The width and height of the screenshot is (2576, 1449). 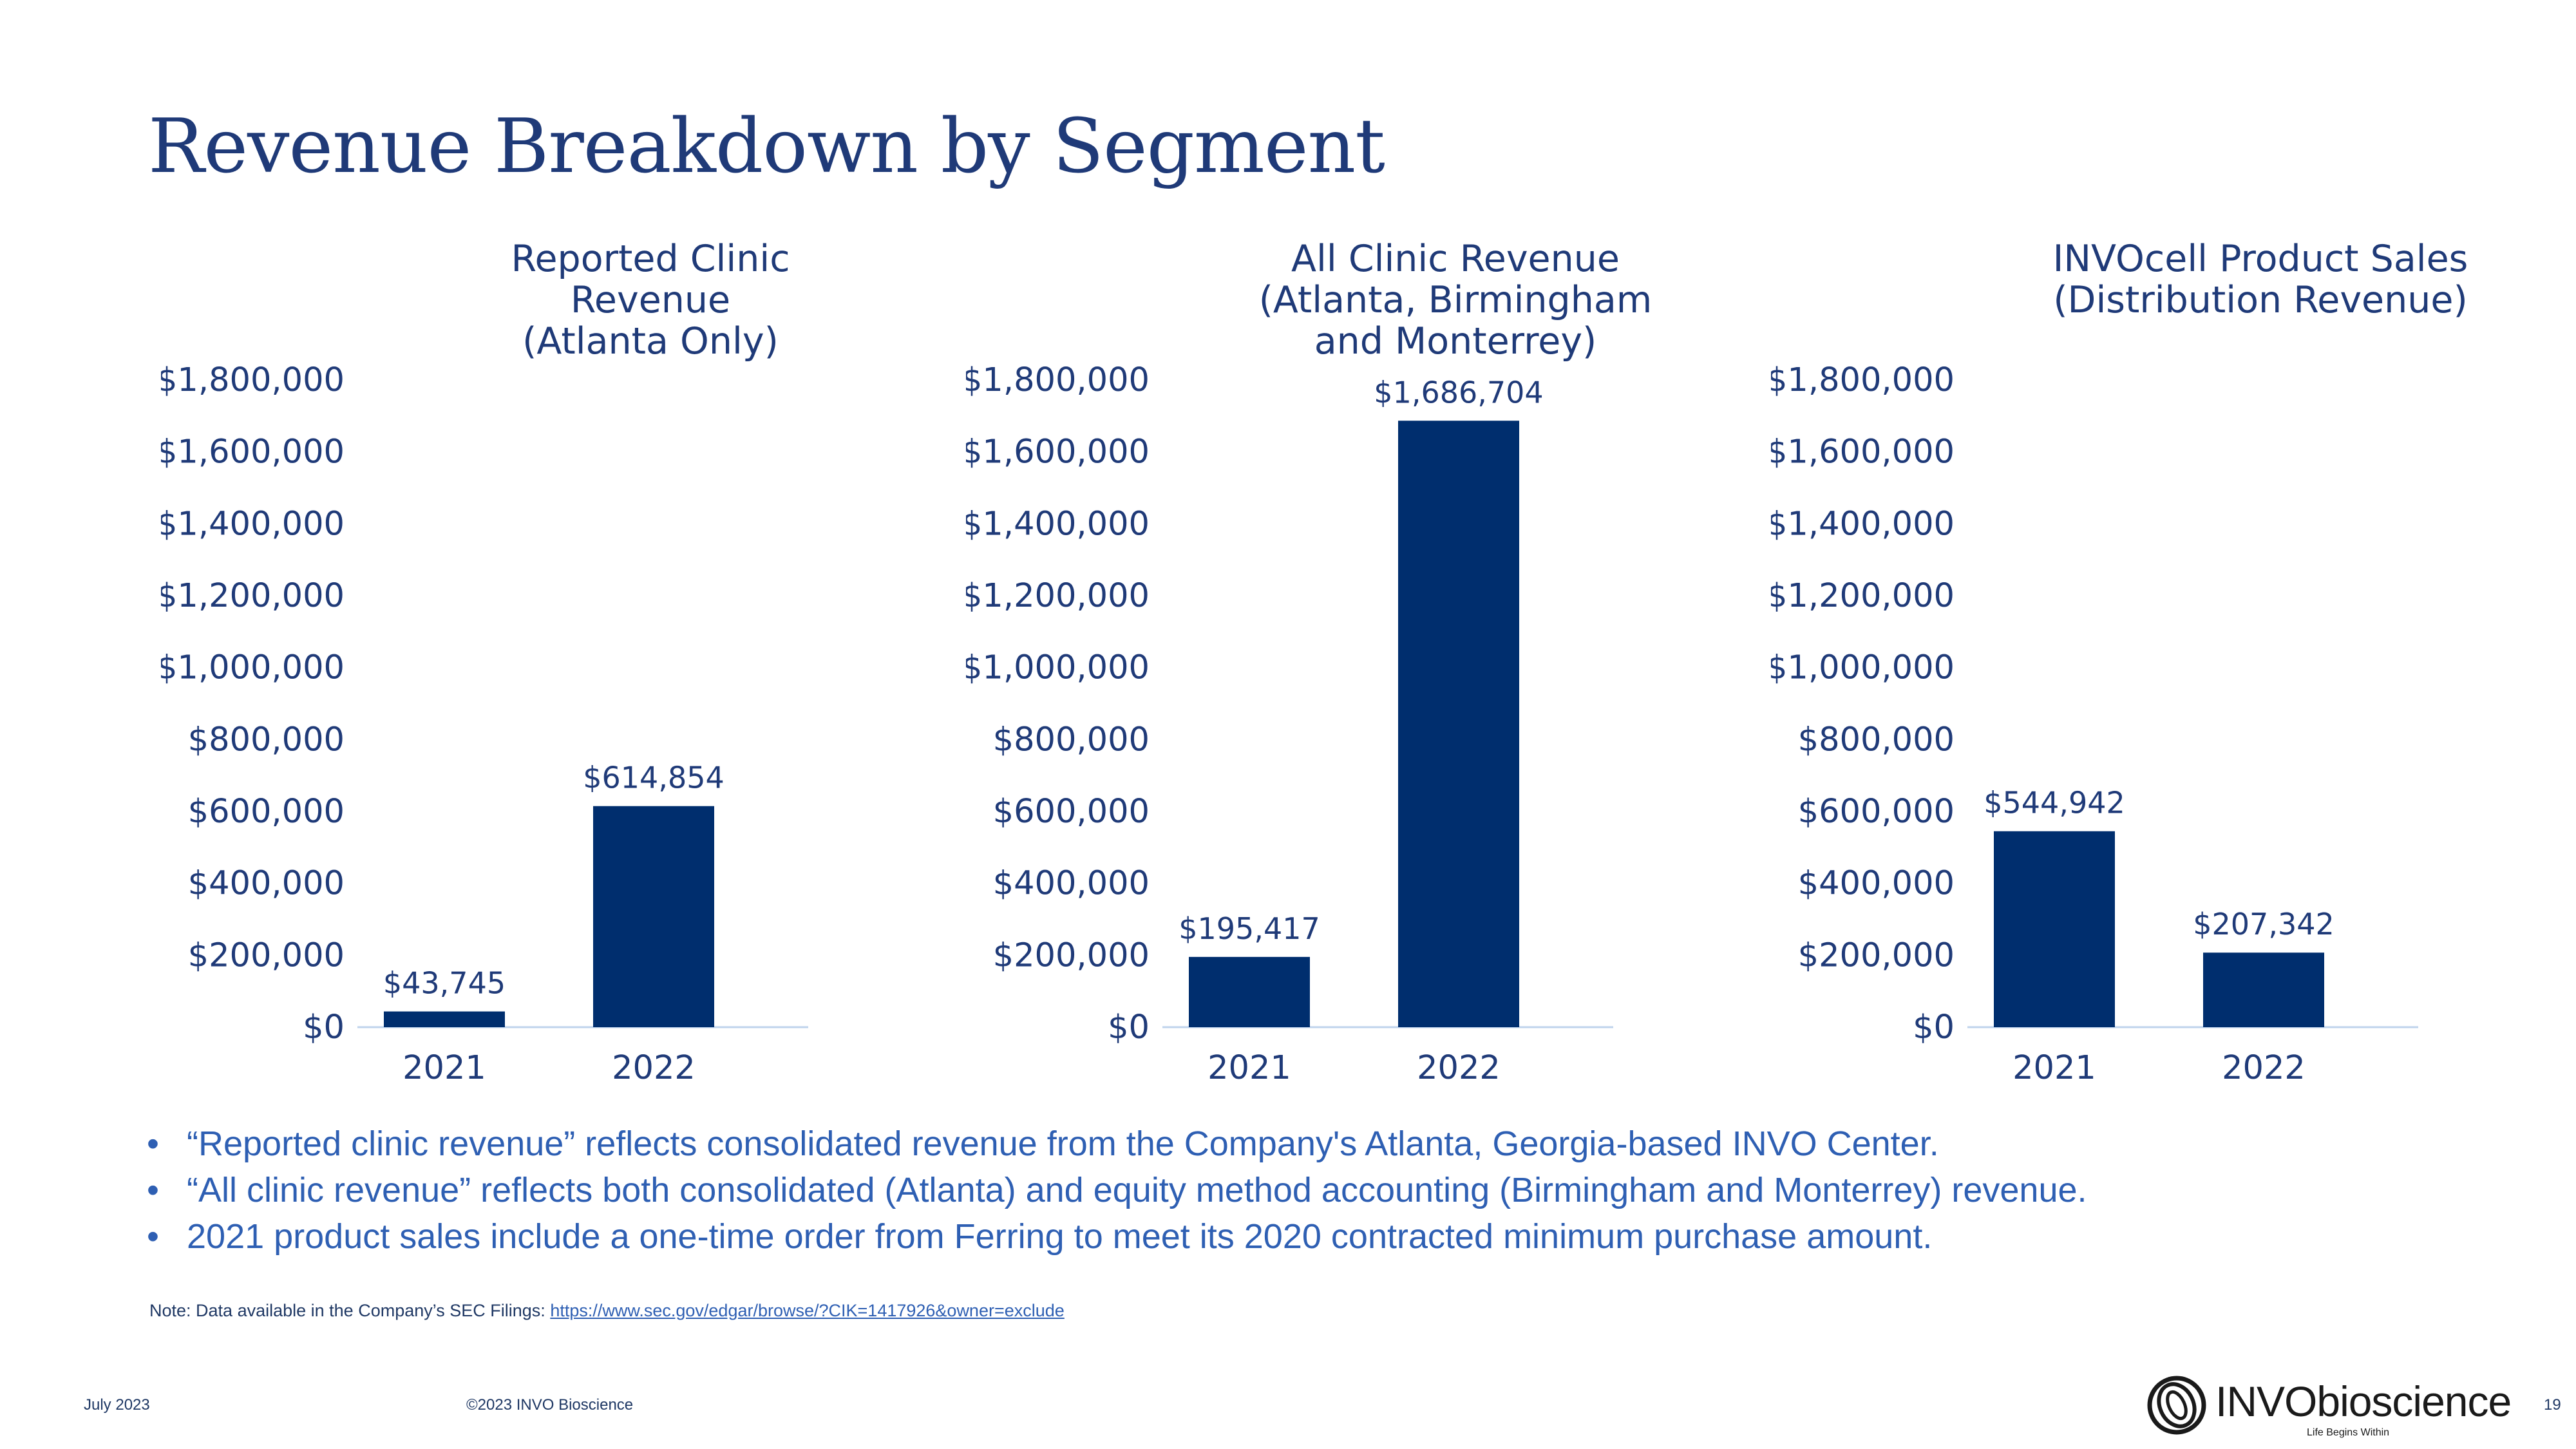 I want to click on data-label: $614,854, so click(x=653, y=778).